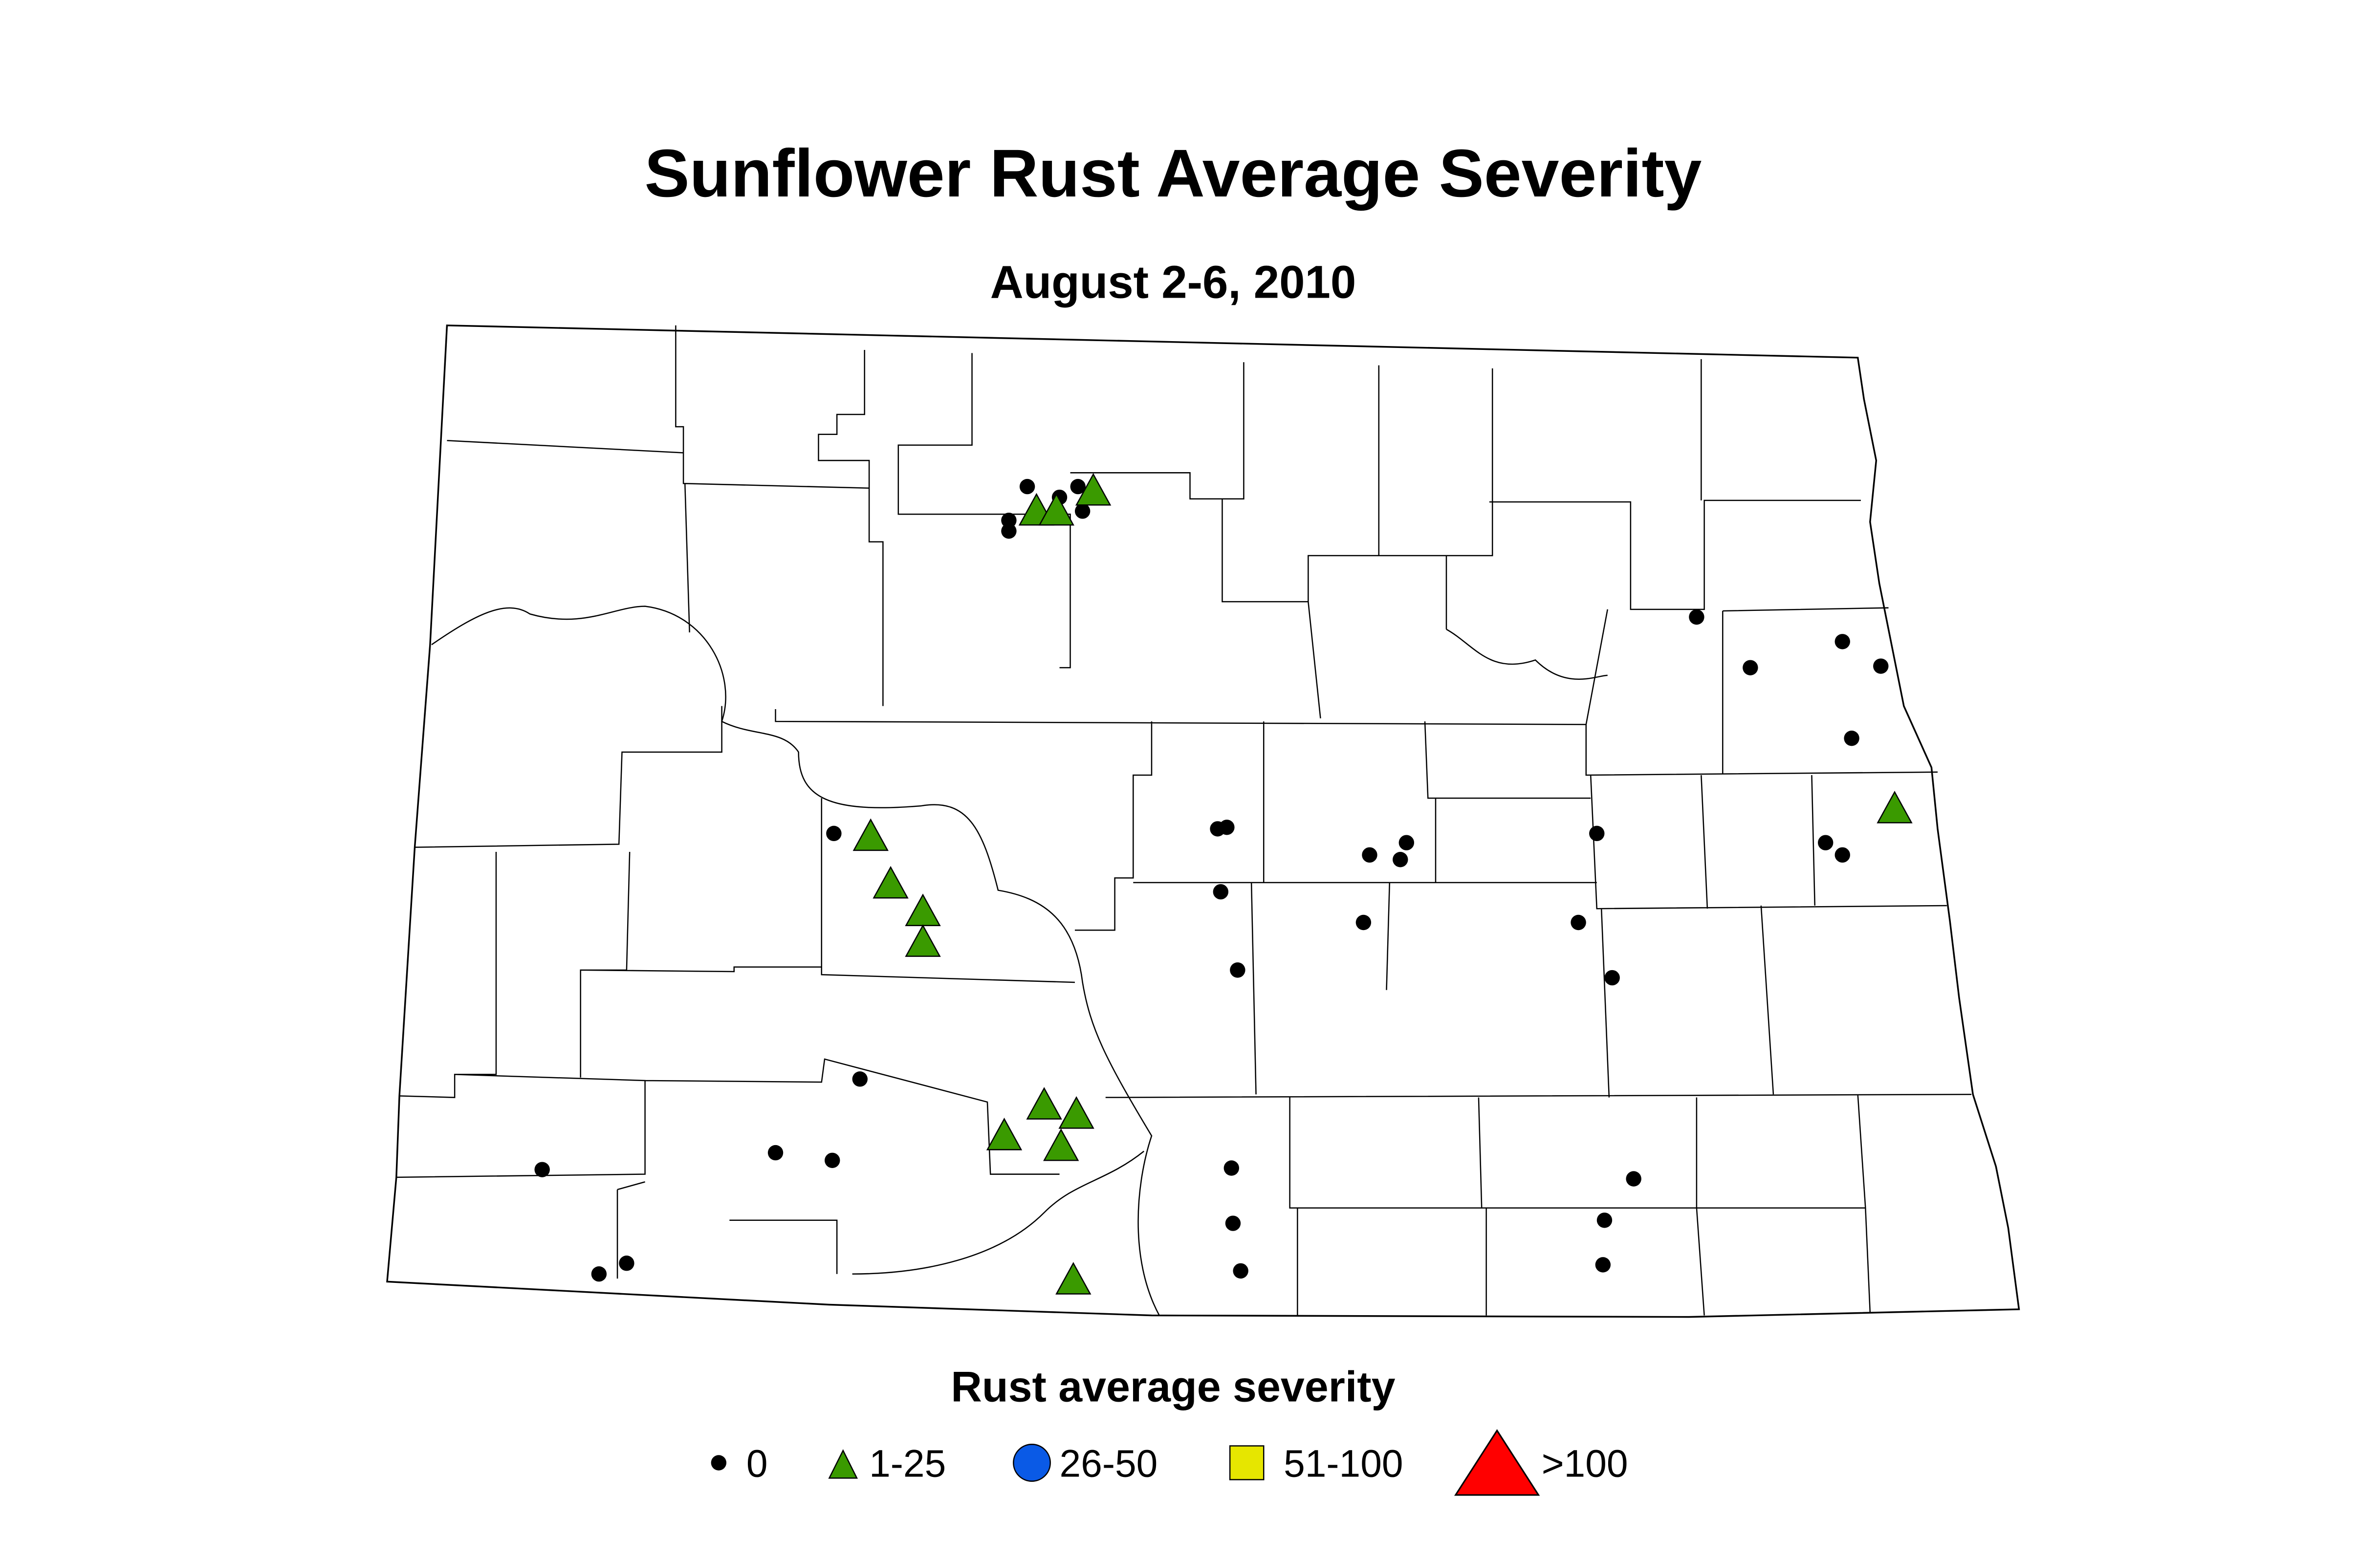 The height and width of the screenshot is (1561, 2380). I want to click on legend-title: Rust average severity, so click(1173, 1386).